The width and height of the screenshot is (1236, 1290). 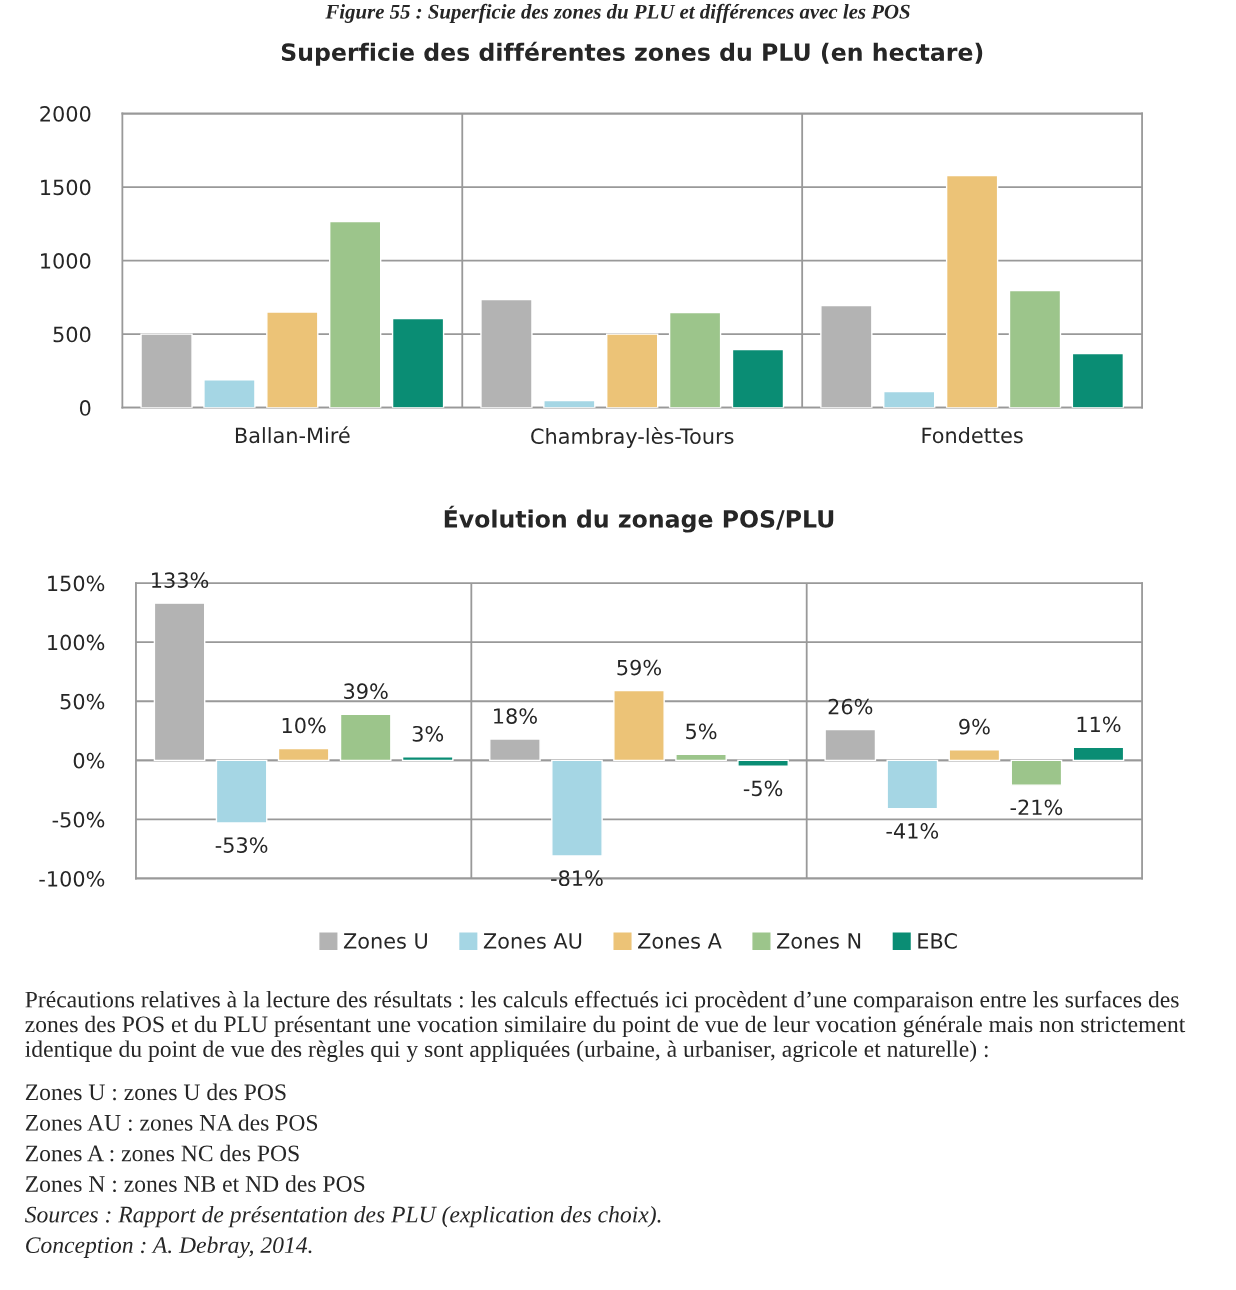 I want to click on text: Précautions relatives à la lecture des résultats : les calculs effectués ici procèdent d’une comparaison entre les surfaces des zones des POS et du PLU présentant une vocation similaire du point de vue de leur vocation générale mais non strictement identique du point de vue des règles qui y sont appliquées (urbaine, à urbaniser, agricole et naturelle) :, so click(x=605, y=1026).